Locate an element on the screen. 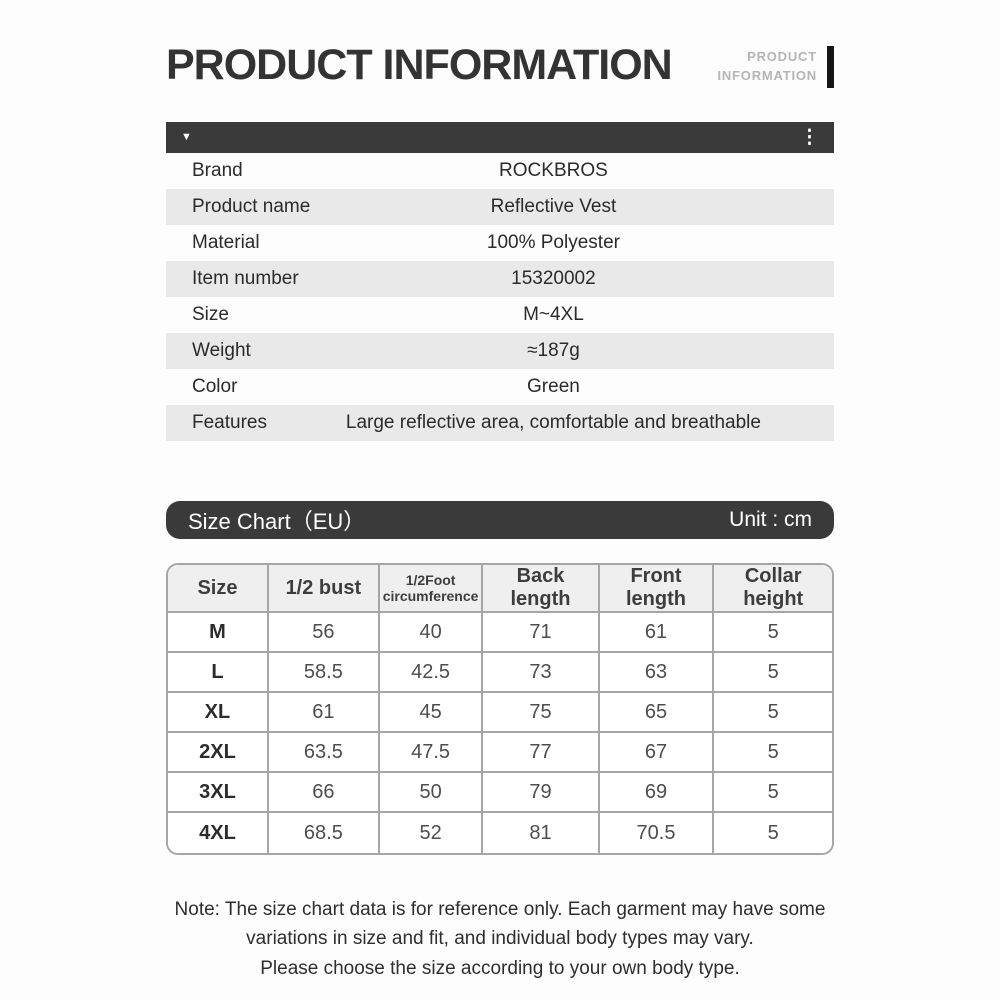  spec-value: M~4XL is located at coordinates (553, 314).